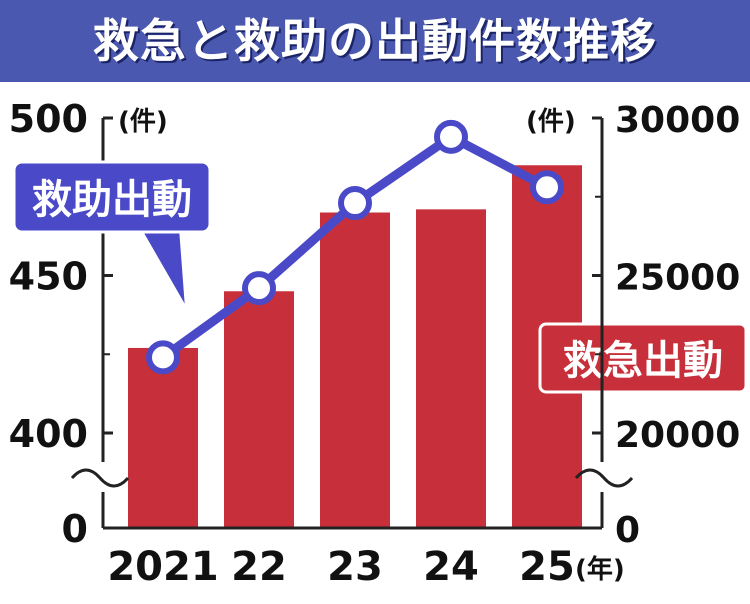  What do you see at coordinates (600, 569) in the screenshot?
I see `x-axis-unit: (年)` at bounding box center [600, 569].